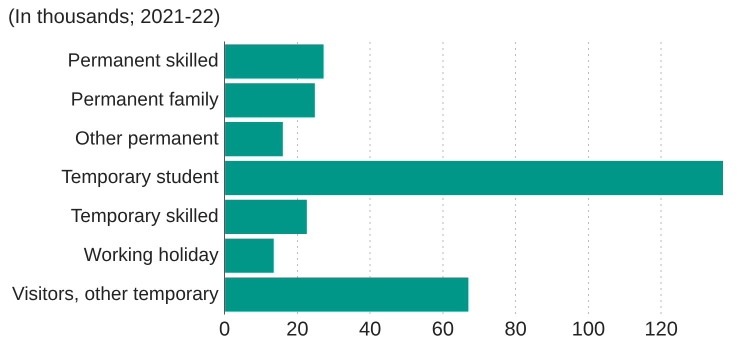 This screenshot has height=350, width=747. Describe the element at coordinates (143, 61) in the screenshot. I see `y-tick-label: Permanent skilled` at that location.